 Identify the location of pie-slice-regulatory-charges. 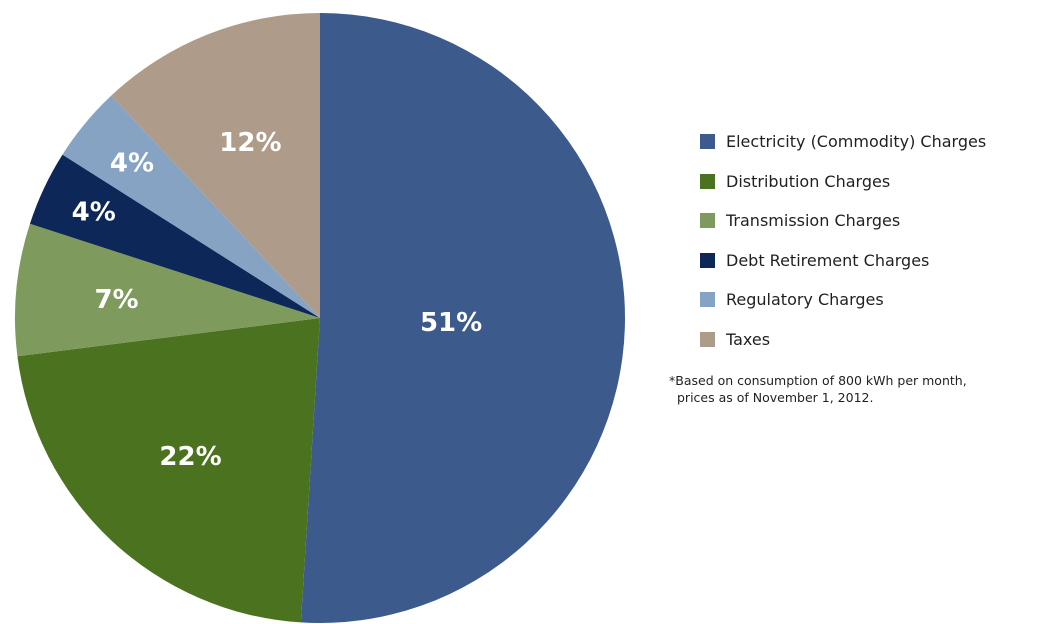
(191, 206).